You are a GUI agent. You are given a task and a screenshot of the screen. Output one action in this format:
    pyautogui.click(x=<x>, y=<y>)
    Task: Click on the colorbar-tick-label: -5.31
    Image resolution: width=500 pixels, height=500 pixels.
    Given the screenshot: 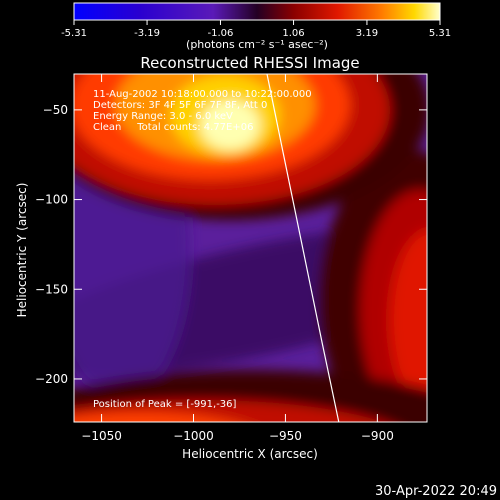 What is the action you would take?
    pyautogui.click(x=74, y=33)
    